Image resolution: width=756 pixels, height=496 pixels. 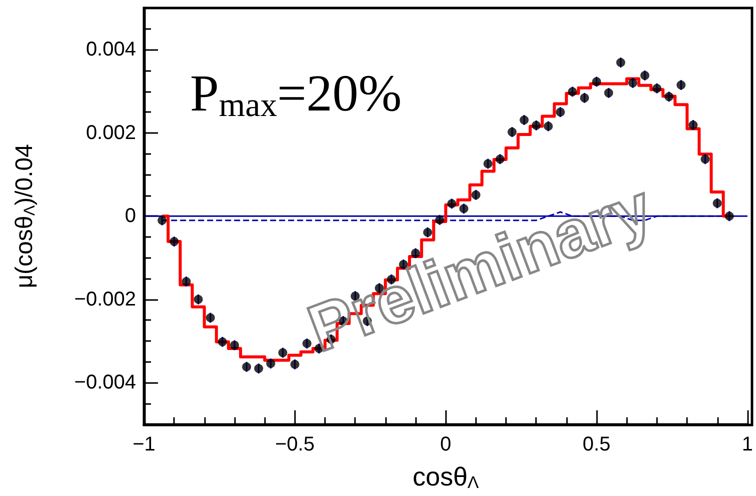 I want to click on x-tick-label: 1, so click(x=747, y=444).